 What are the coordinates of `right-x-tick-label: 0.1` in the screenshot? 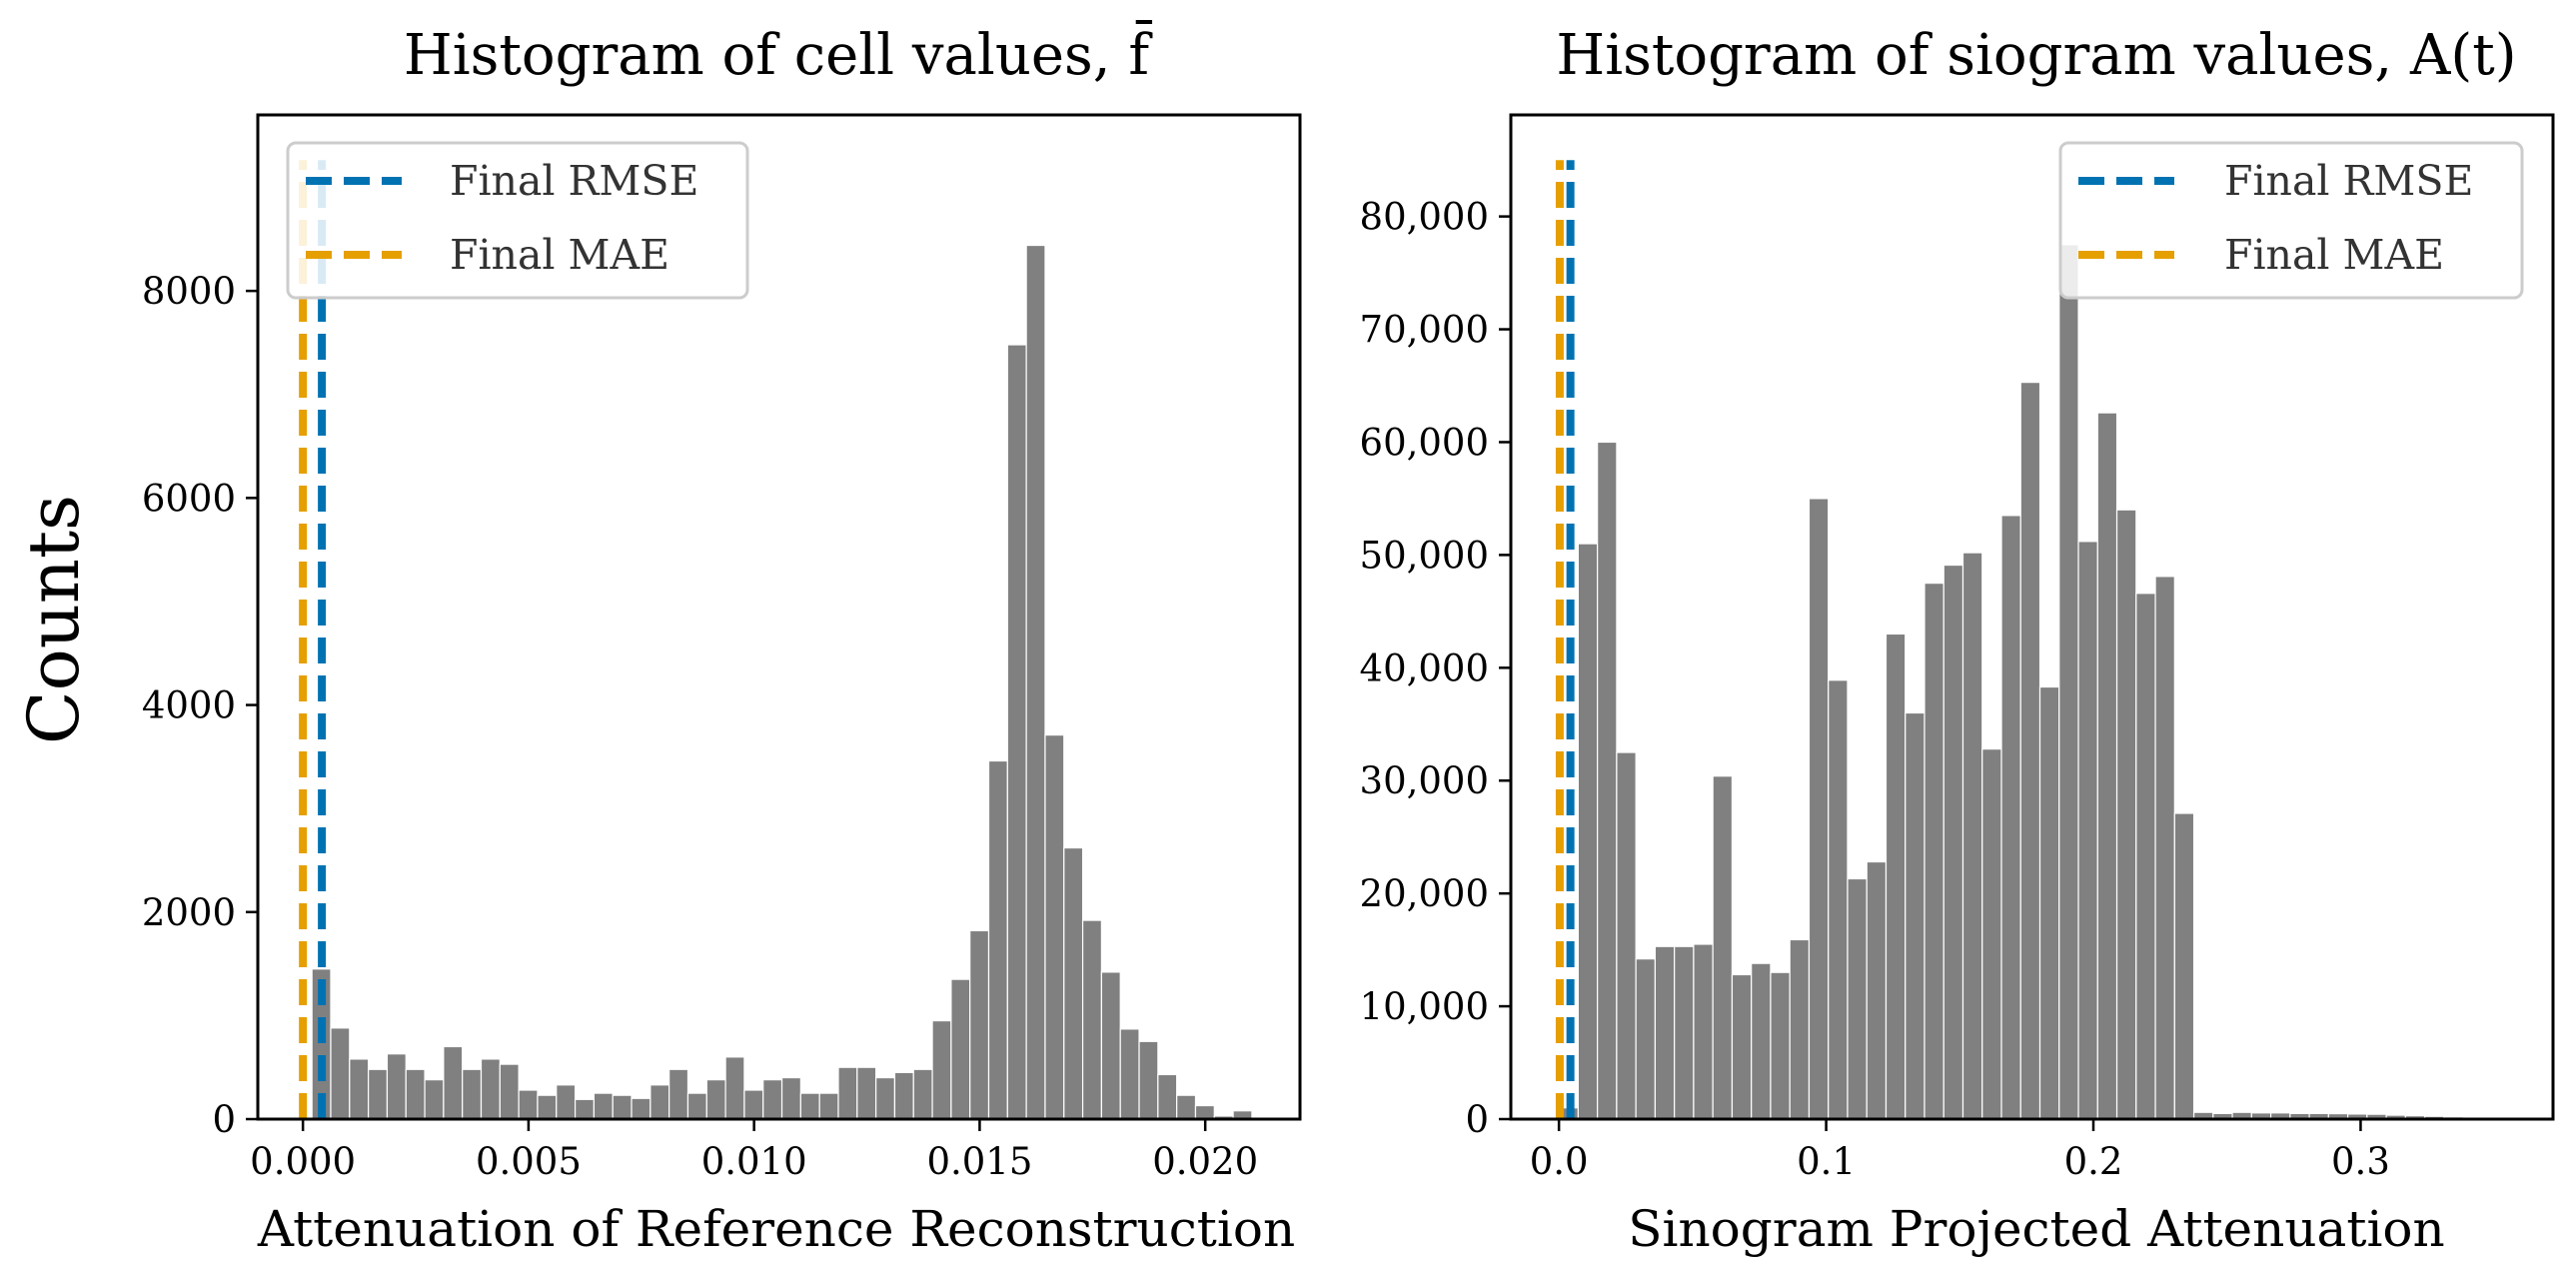 It's located at (1826, 1161).